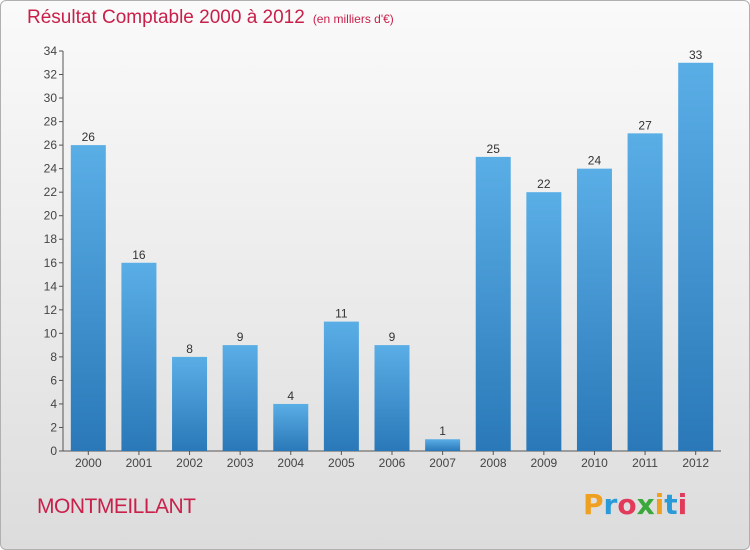  What do you see at coordinates (51, 286) in the screenshot?
I see `y-tick-label: 14` at bounding box center [51, 286].